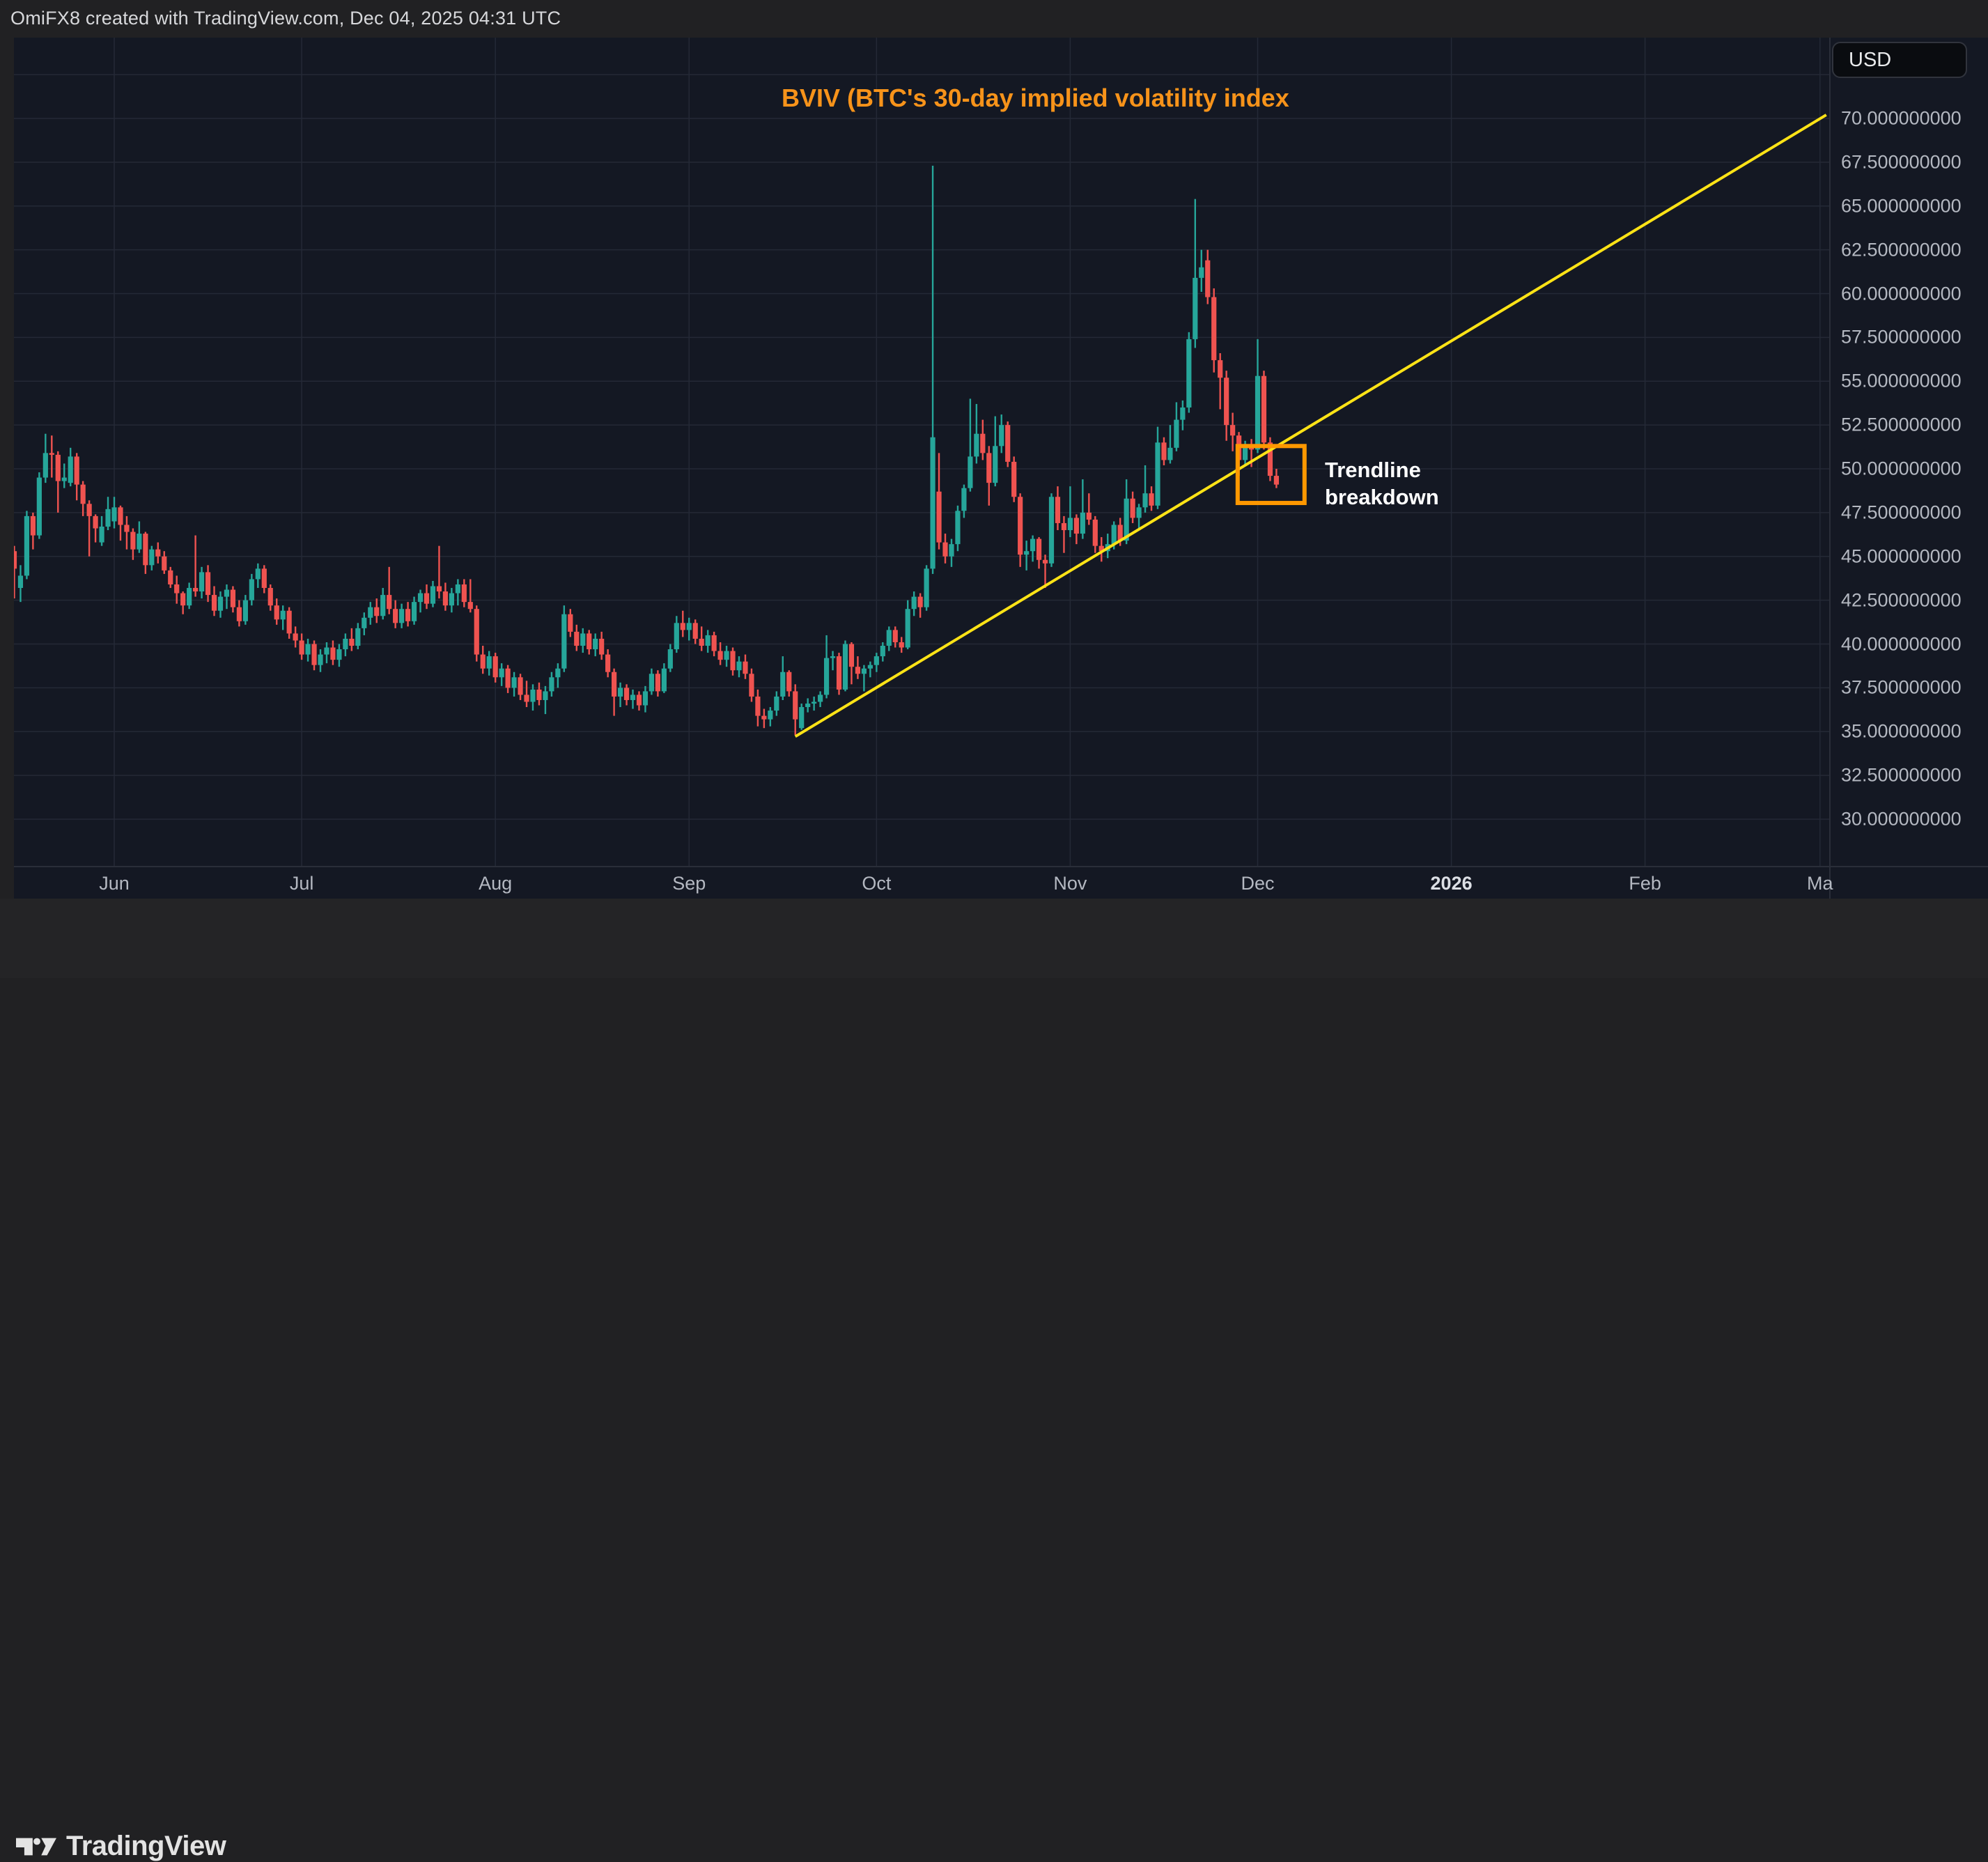 The image size is (1988, 1862). I want to click on time-axis: Jun Jul Aug Sep Oct Nov Dec 2026 Feb Ma, so click(994, 883).